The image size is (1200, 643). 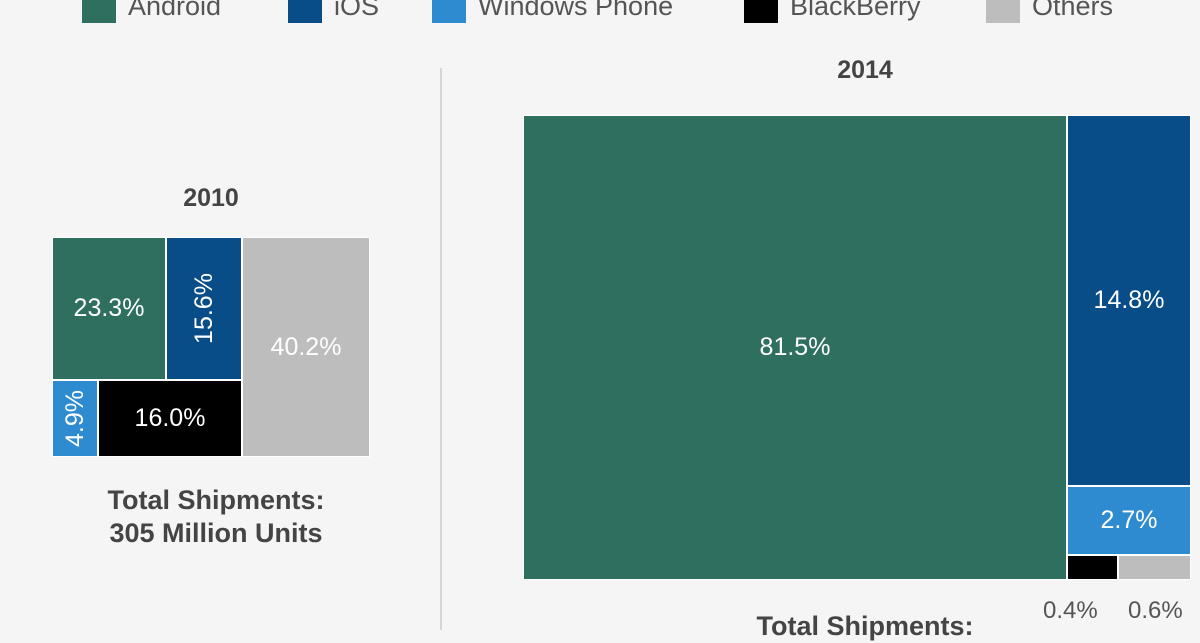 What do you see at coordinates (305, 11) in the screenshot?
I see `legend-swatch-ios` at bounding box center [305, 11].